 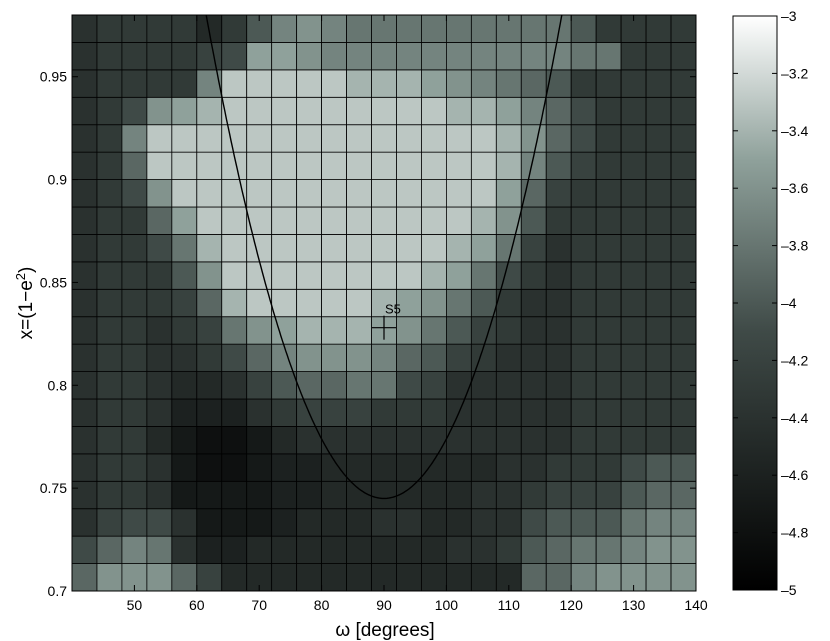 What do you see at coordinates (58, 591) in the screenshot?
I see `y-tick-label: 0.7` at bounding box center [58, 591].